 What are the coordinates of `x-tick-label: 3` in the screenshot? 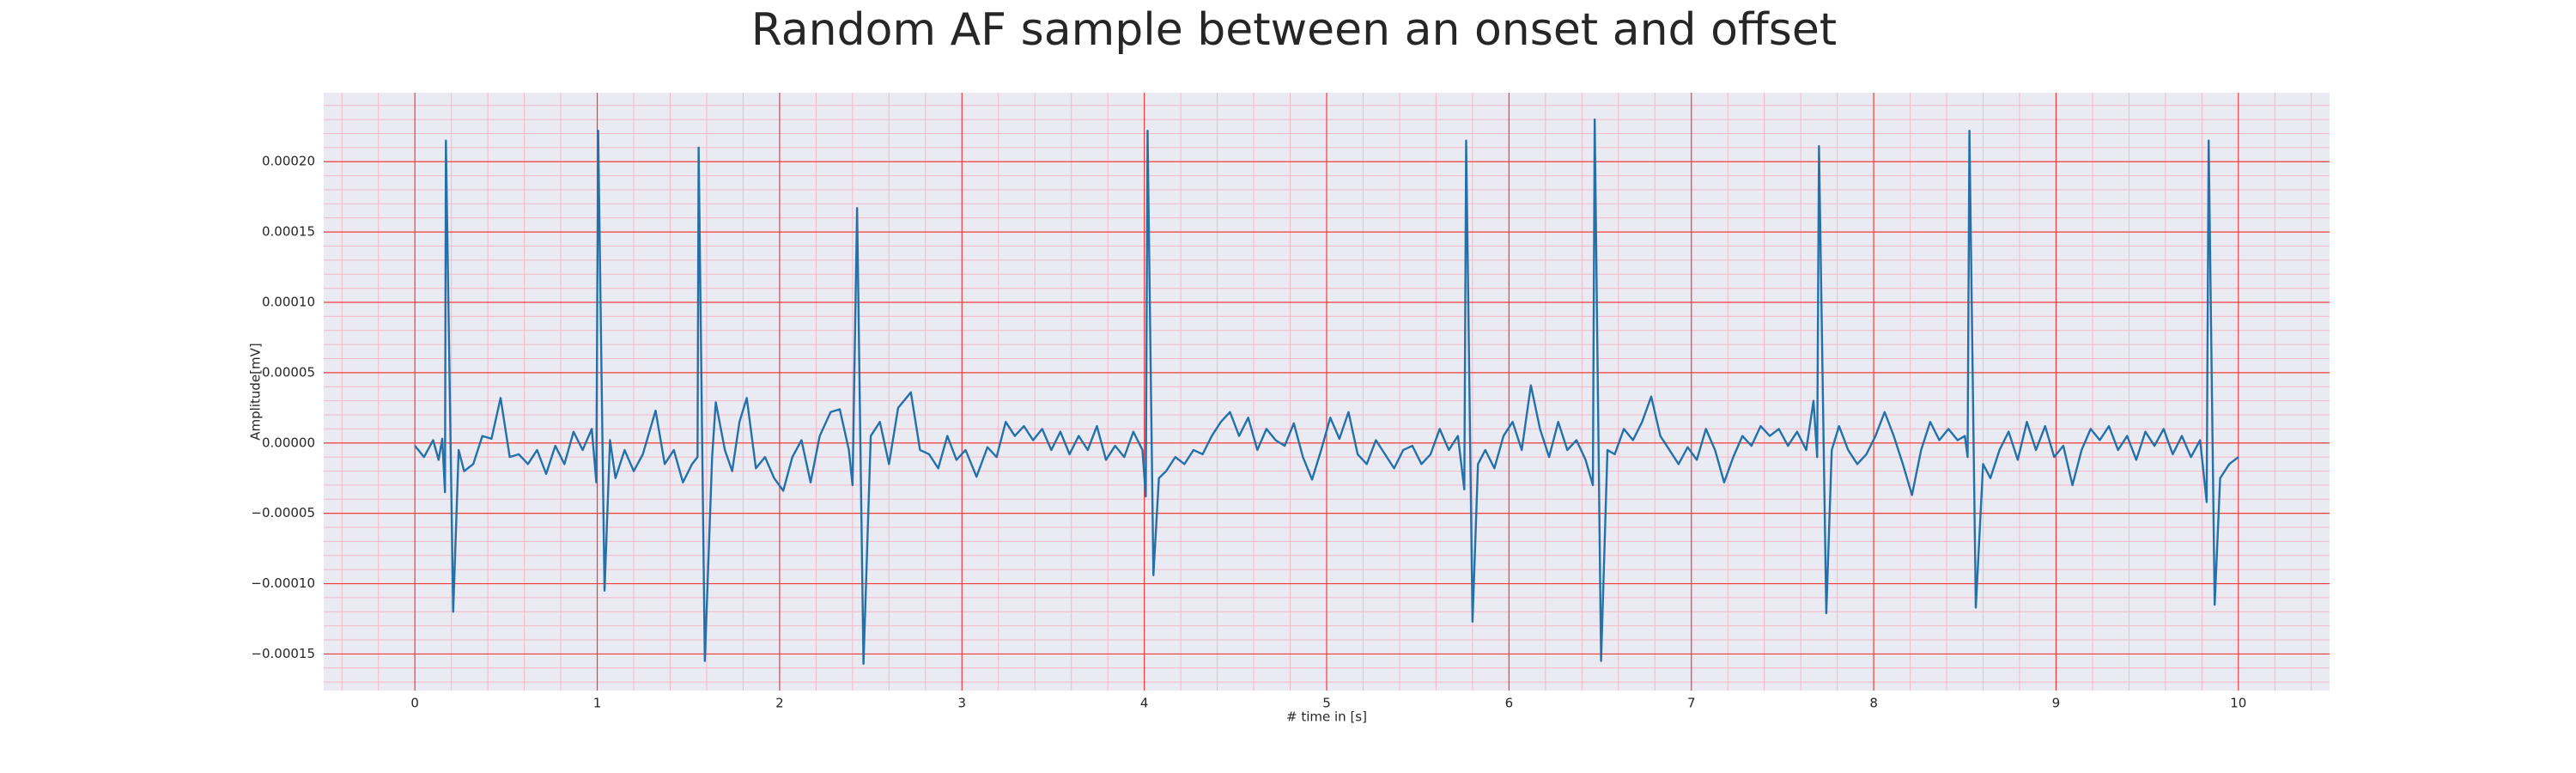 It's located at (962, 703).